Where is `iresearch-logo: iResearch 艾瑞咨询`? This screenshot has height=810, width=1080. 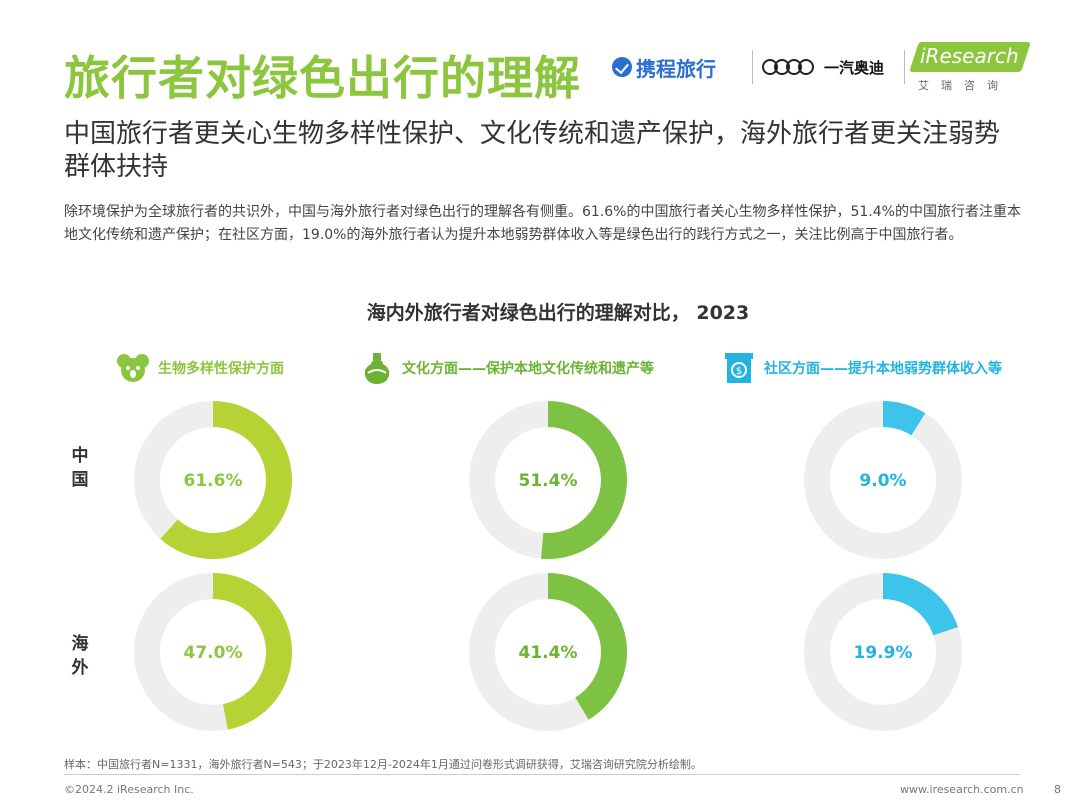 iresearch-logo: iResearch 艾瑞咨询 is located at coordinates (970, 67).